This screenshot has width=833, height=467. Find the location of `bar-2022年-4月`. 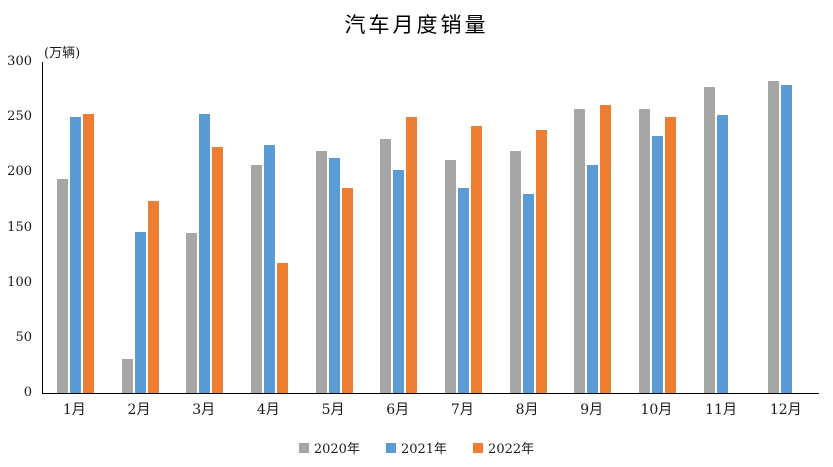

bar-2022年-4月 is located at coordinates (282, 327).